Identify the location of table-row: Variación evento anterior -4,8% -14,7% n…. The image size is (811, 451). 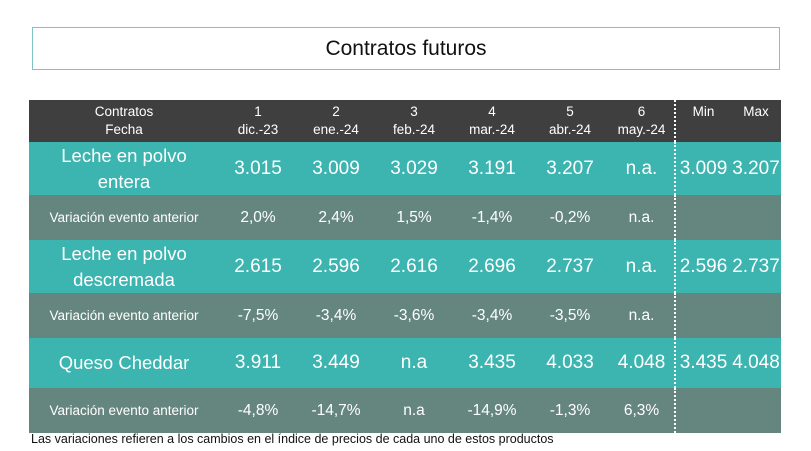
(405, 410).